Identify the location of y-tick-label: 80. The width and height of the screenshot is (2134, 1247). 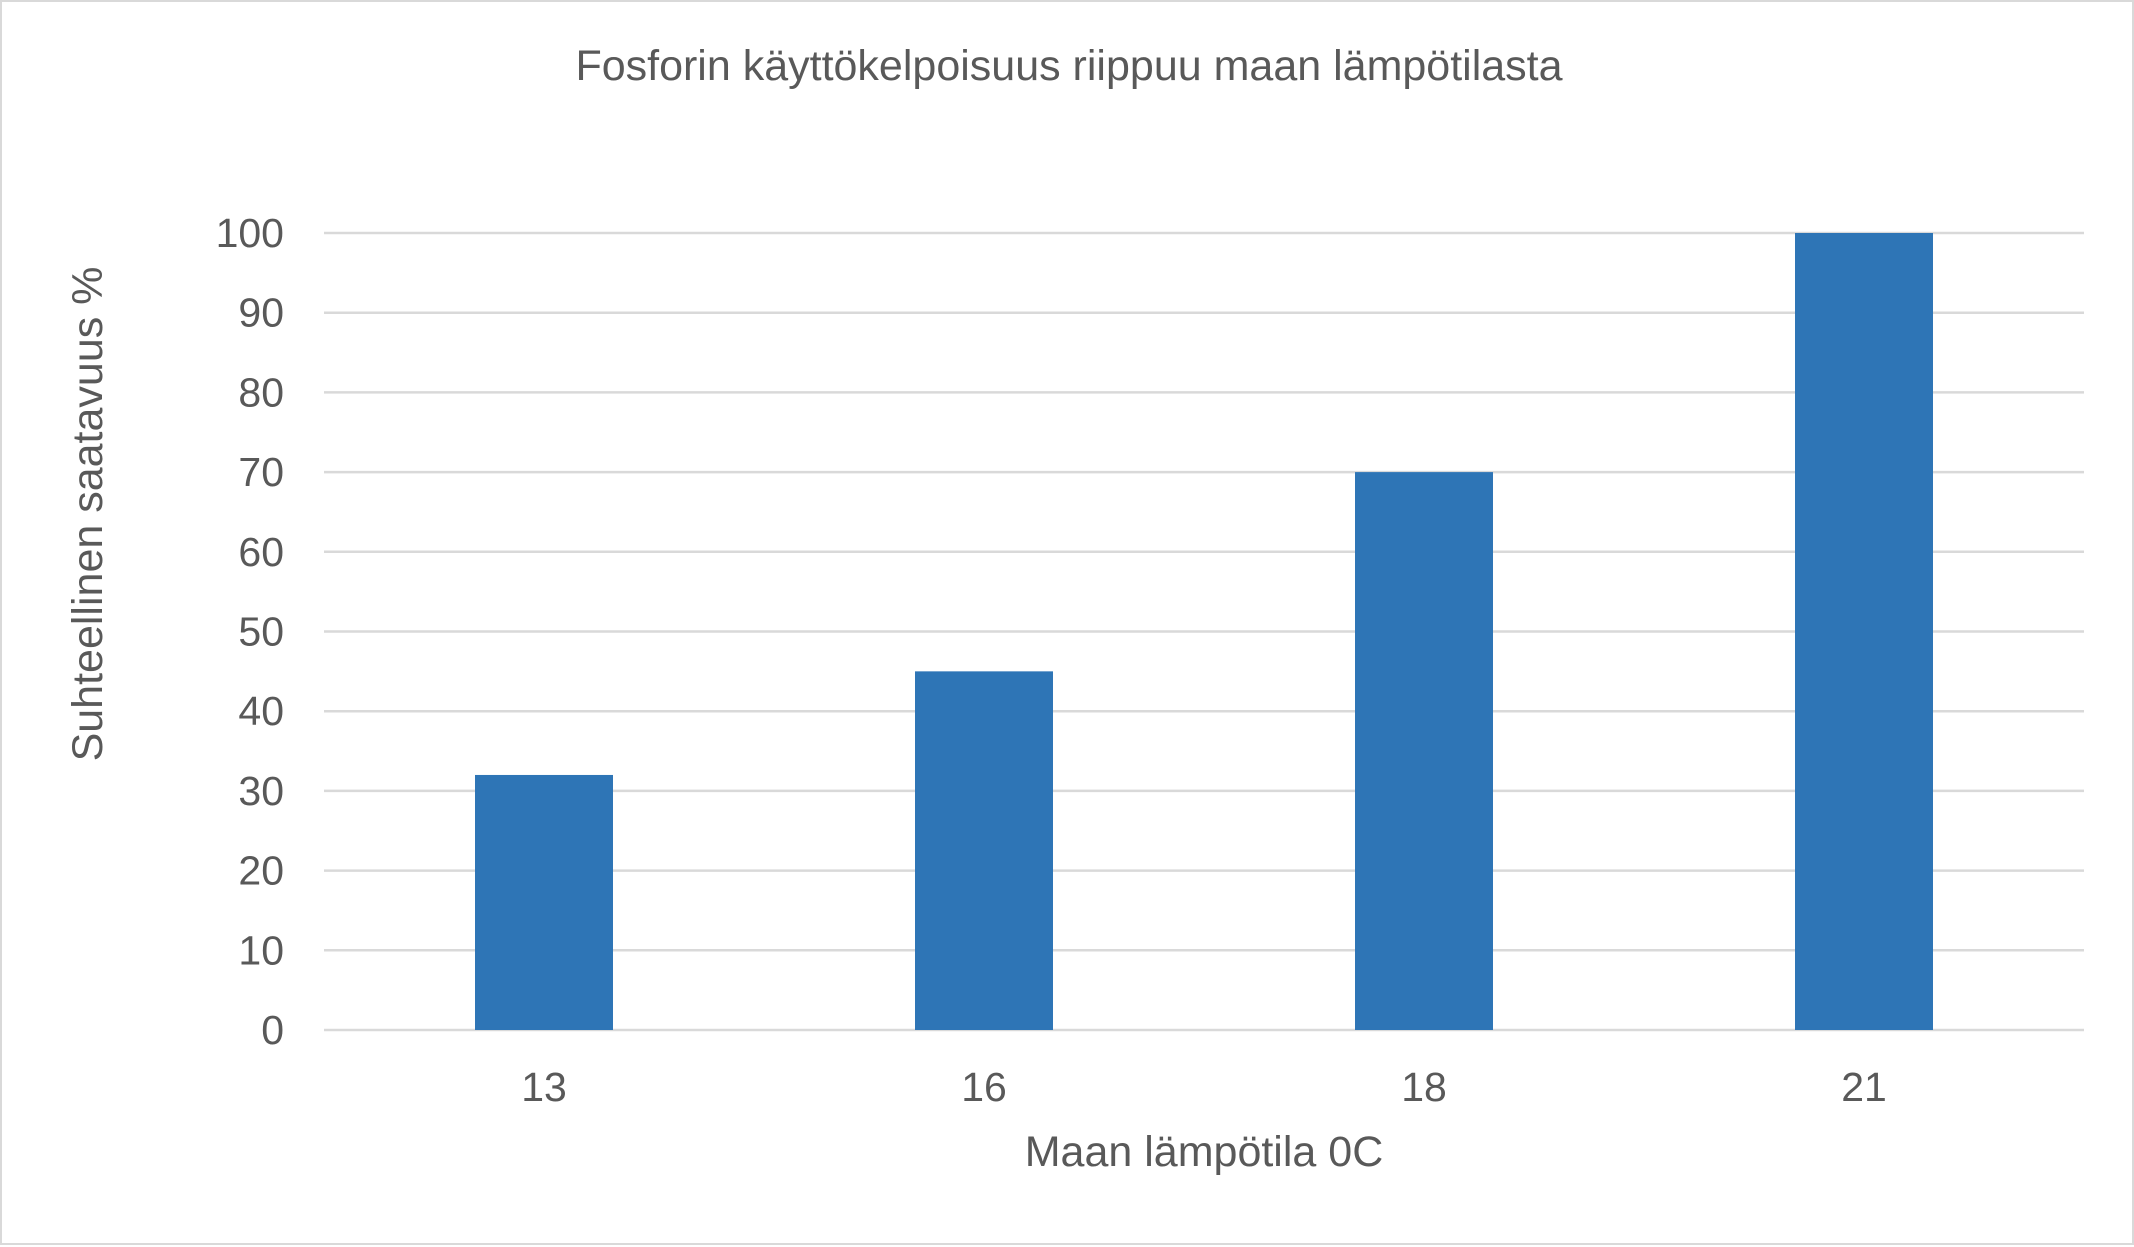
(261, 392).